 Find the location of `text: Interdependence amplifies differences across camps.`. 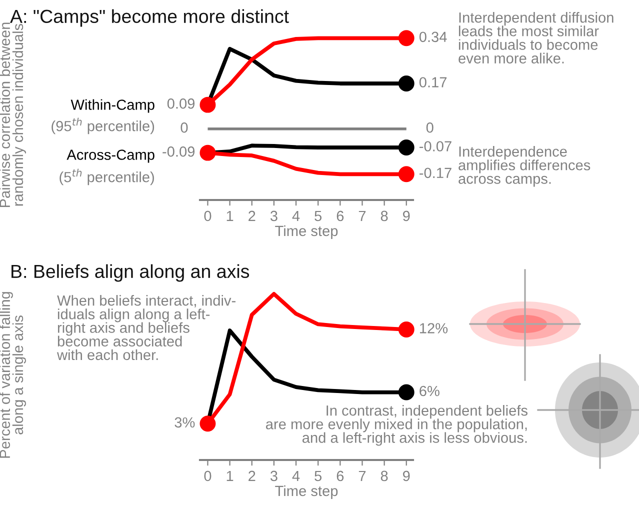

text: Interdependence amplifies differences across camps. is located at coordinates (524, 166).